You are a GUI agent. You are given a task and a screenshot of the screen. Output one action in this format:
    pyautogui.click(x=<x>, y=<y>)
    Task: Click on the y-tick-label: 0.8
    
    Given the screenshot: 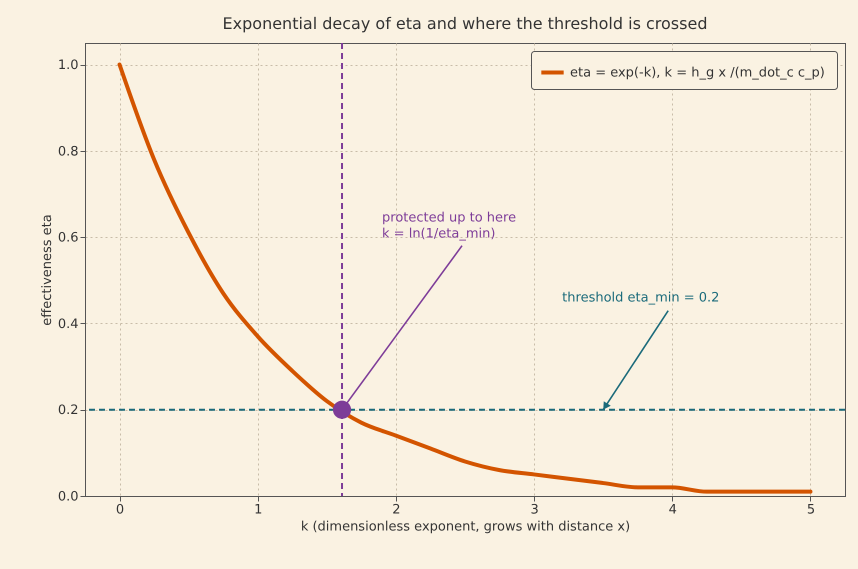 What is the action you would take?
    pyautogui.click(x=68, y=152)
    